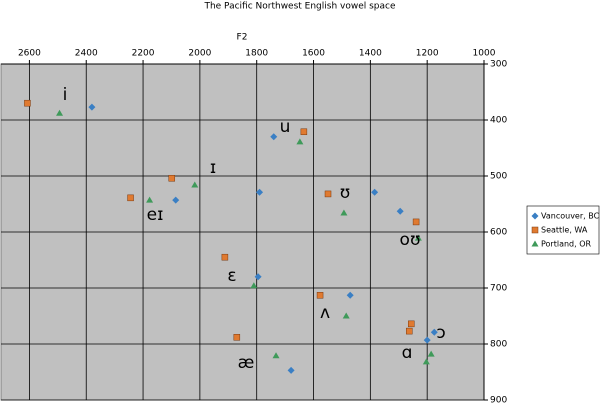 Image resolution: width=600 pixels, height=407 pixels. I want to click on x-tick-label: 1400, so click(370, 54).